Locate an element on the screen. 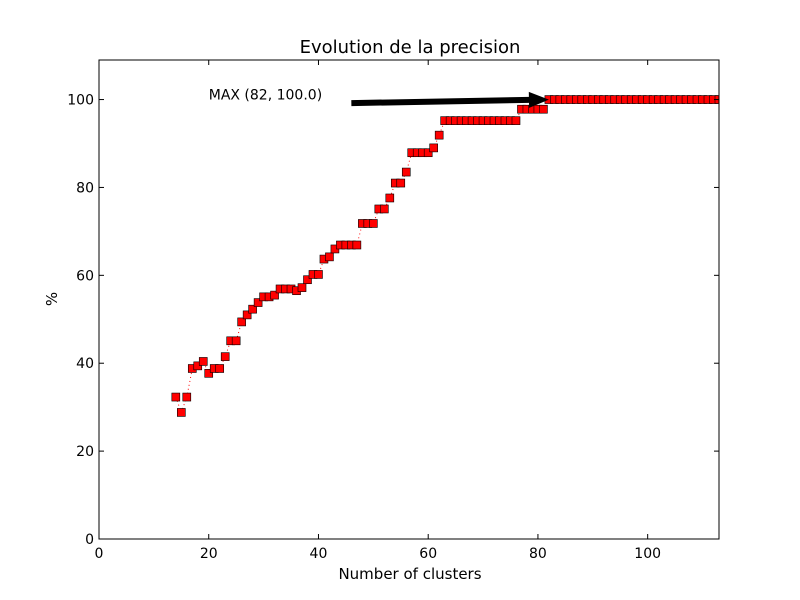 This screenshot has width=800, height=600. y-tick-label: 100 is located at coordinates (80, 101).